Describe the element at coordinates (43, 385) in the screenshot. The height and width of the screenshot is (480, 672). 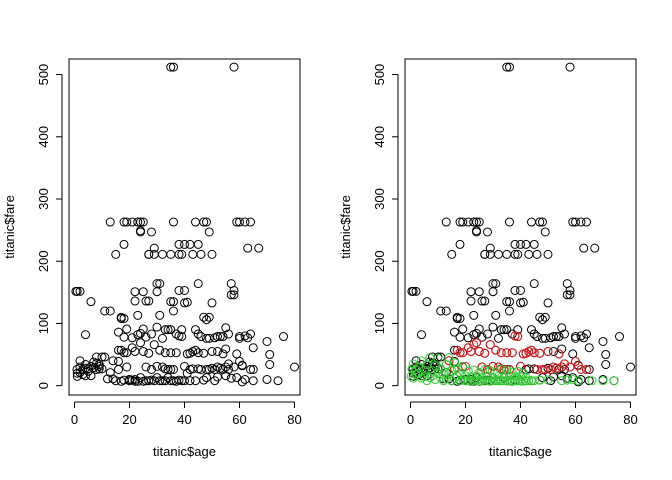
I see `y-tick-label: 0` at that location.